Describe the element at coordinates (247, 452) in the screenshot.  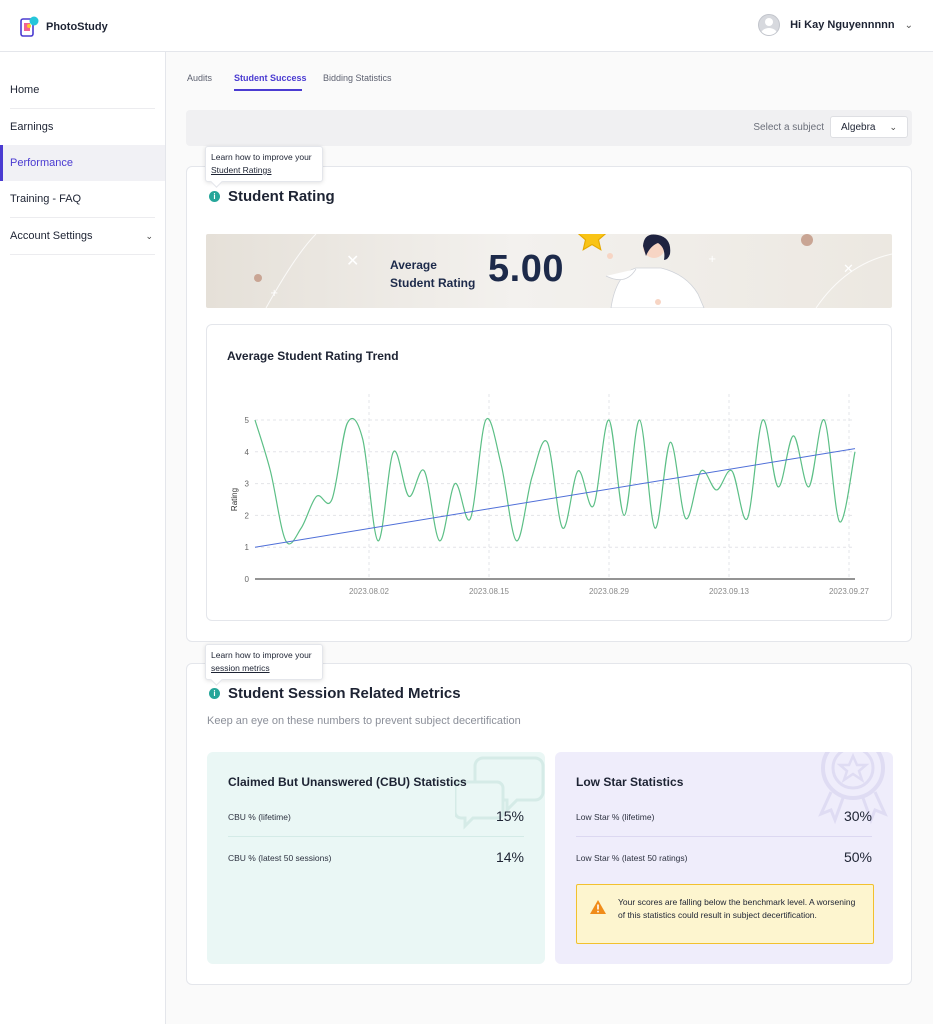
I see `y-tick-label: 4` at that location.